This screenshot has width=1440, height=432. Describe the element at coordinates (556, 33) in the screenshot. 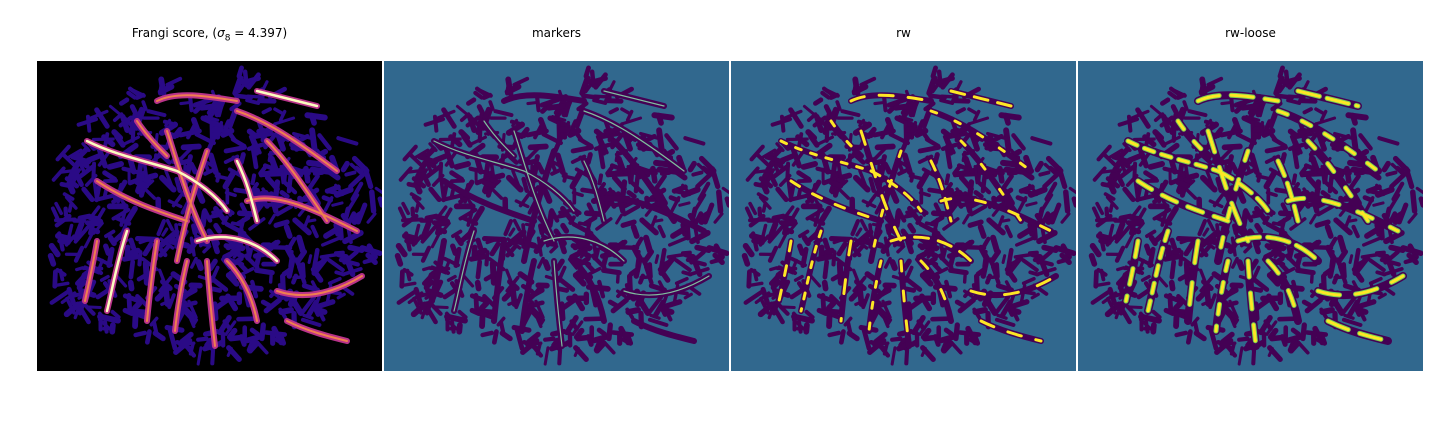

I see `markers-title: markers` at that location.